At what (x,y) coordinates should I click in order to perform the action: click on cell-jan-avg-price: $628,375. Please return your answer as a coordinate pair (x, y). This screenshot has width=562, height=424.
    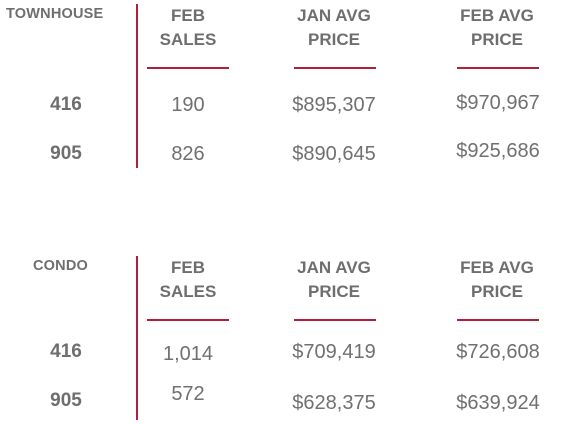
    Looking at the image, I should click on (334, 403).